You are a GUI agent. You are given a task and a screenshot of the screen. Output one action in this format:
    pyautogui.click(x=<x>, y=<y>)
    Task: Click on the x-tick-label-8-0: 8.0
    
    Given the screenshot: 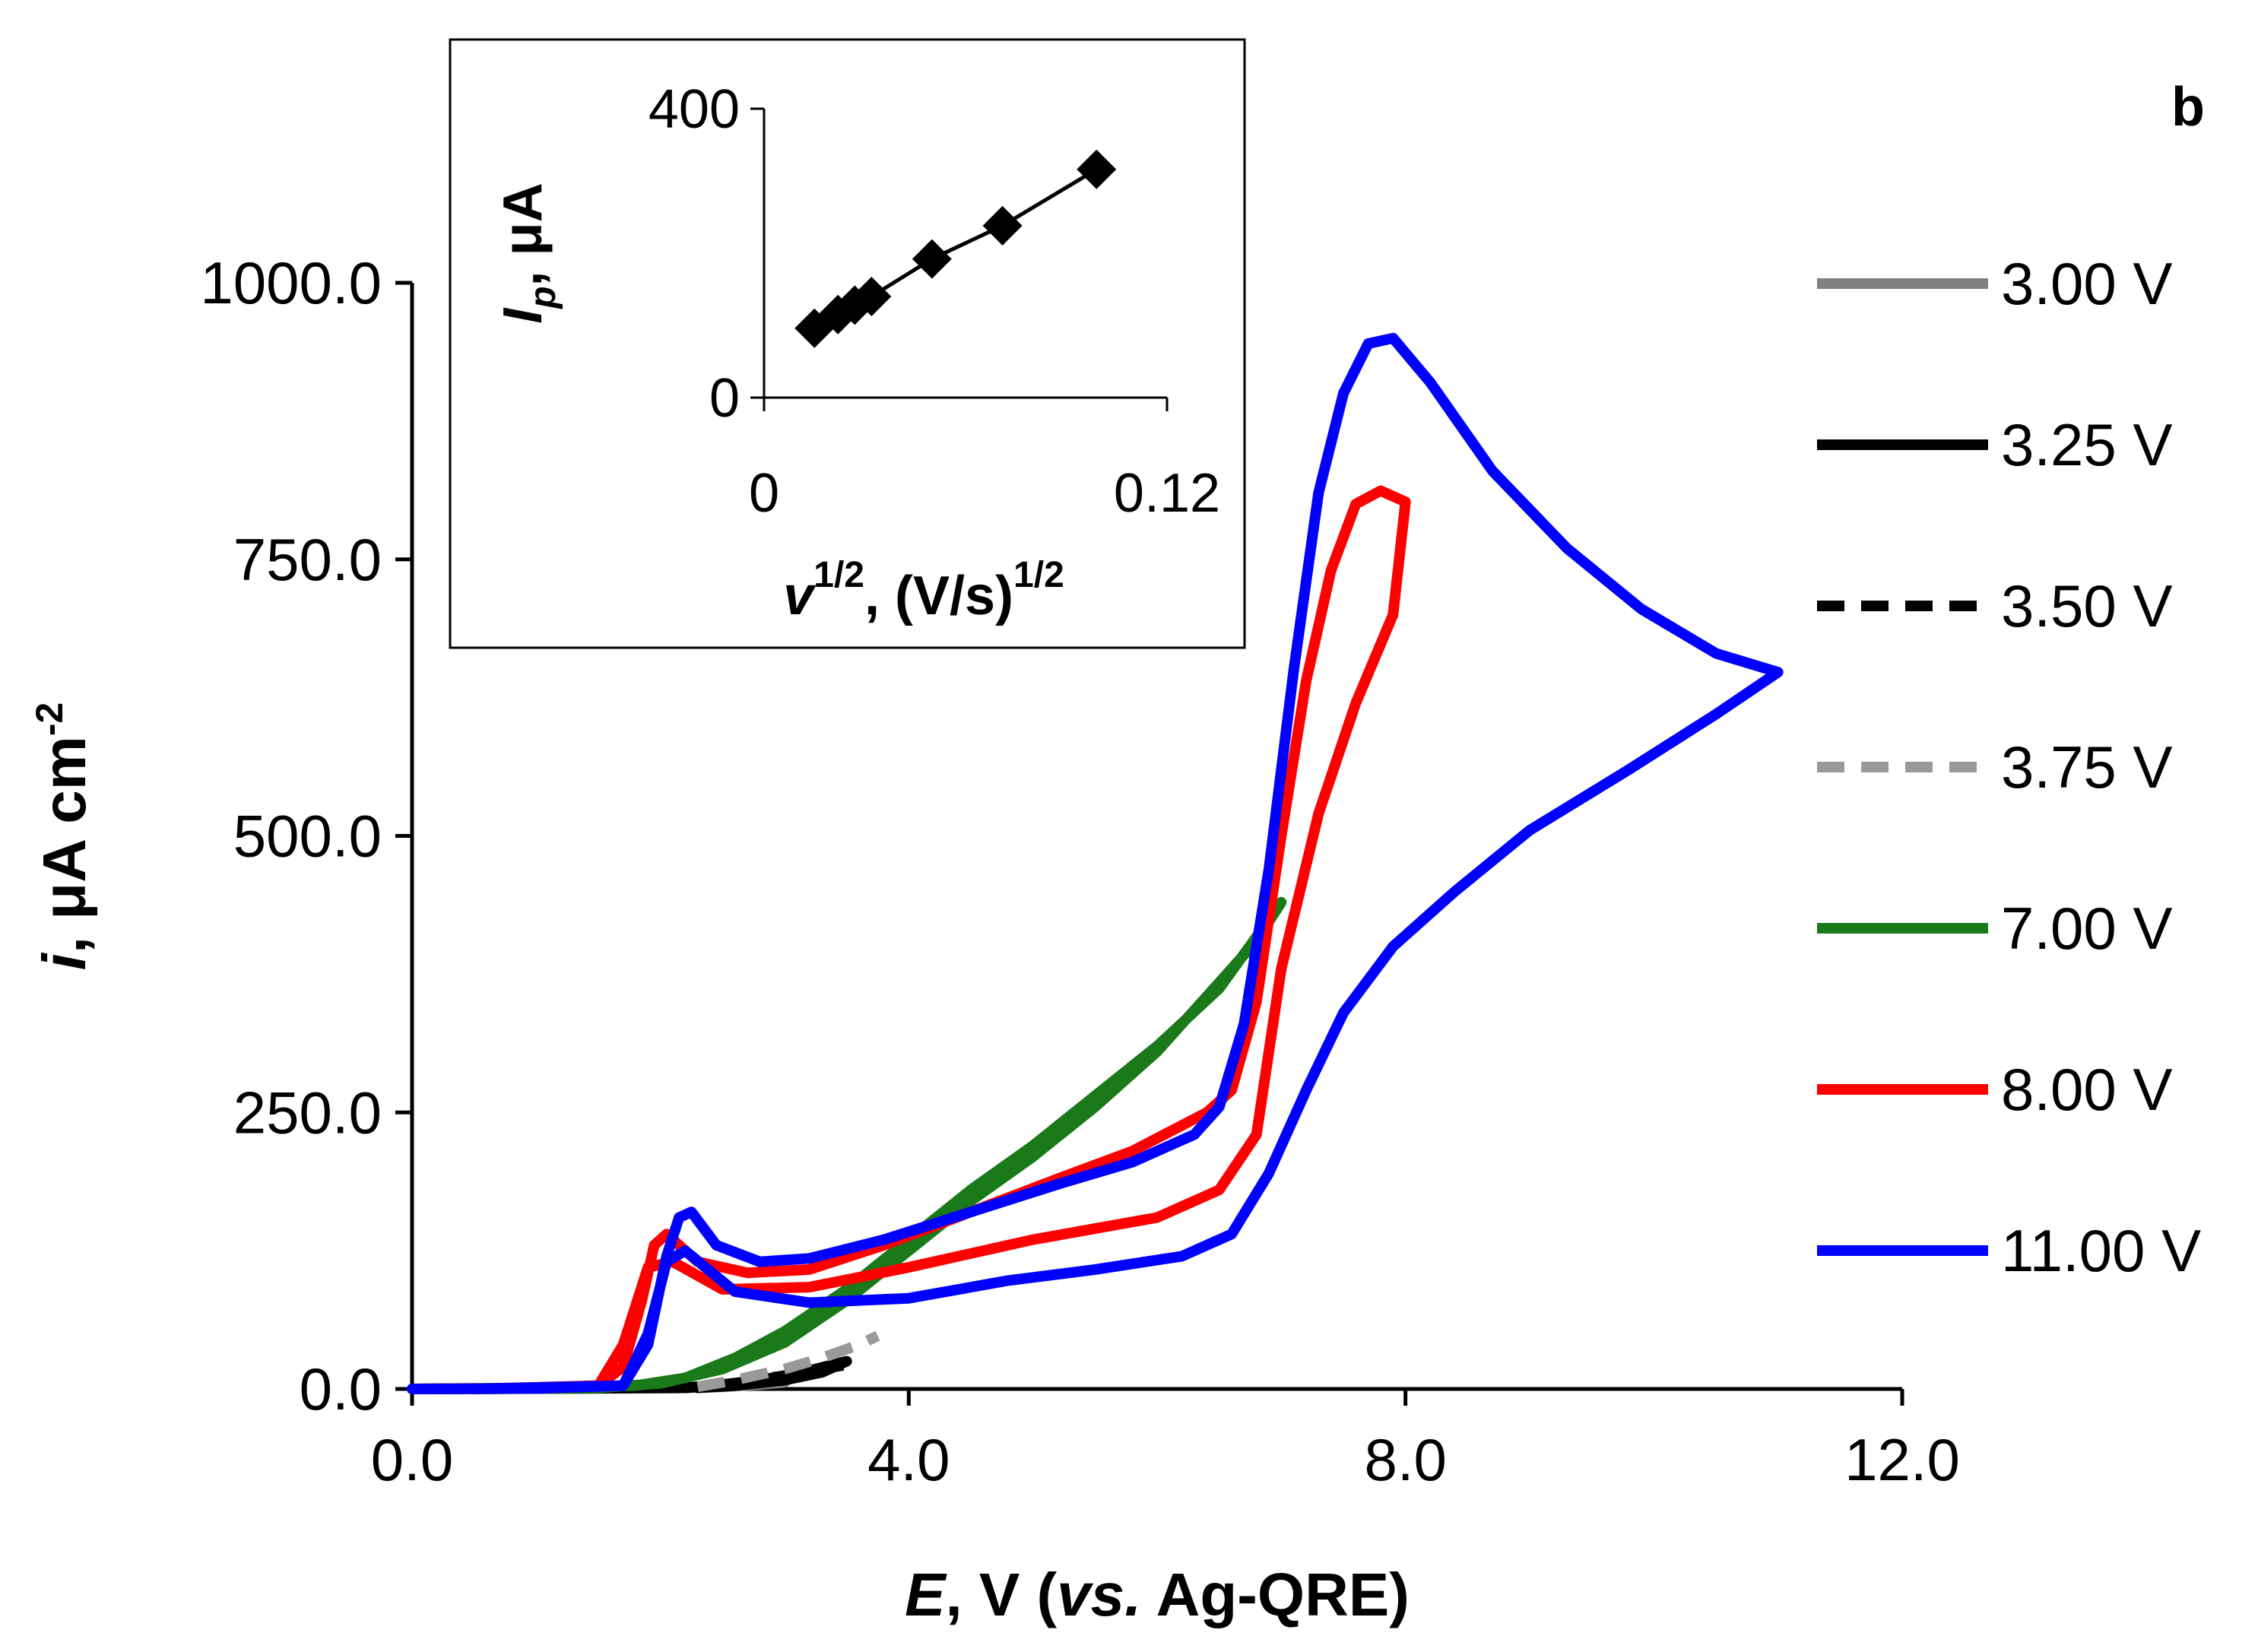 What is the action you would take?
    pyautogui.click(x=1405, y=1459)
    